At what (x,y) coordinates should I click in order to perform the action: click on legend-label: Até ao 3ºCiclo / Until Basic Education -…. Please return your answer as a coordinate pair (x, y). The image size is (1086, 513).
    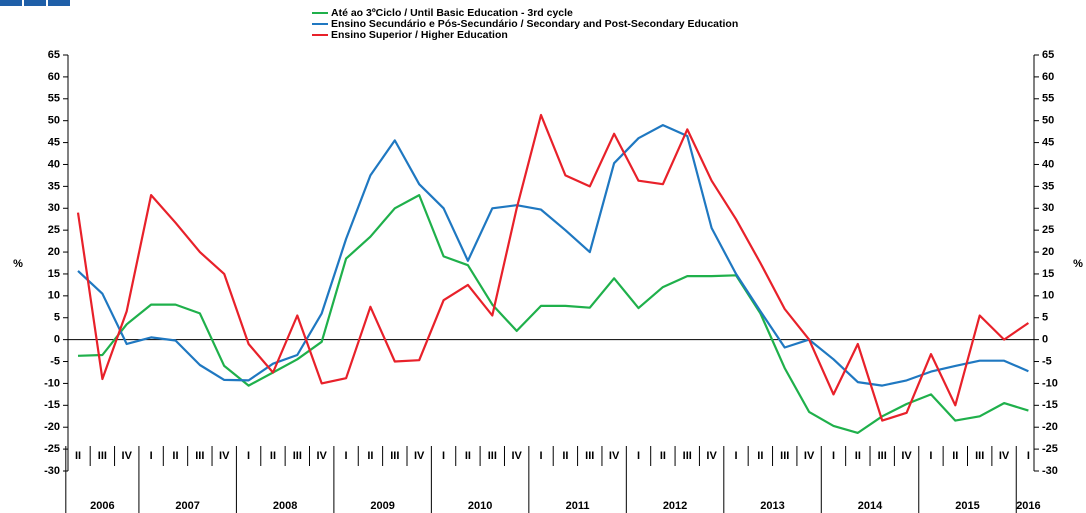
    Looking at the image, I should click on (452, 13).